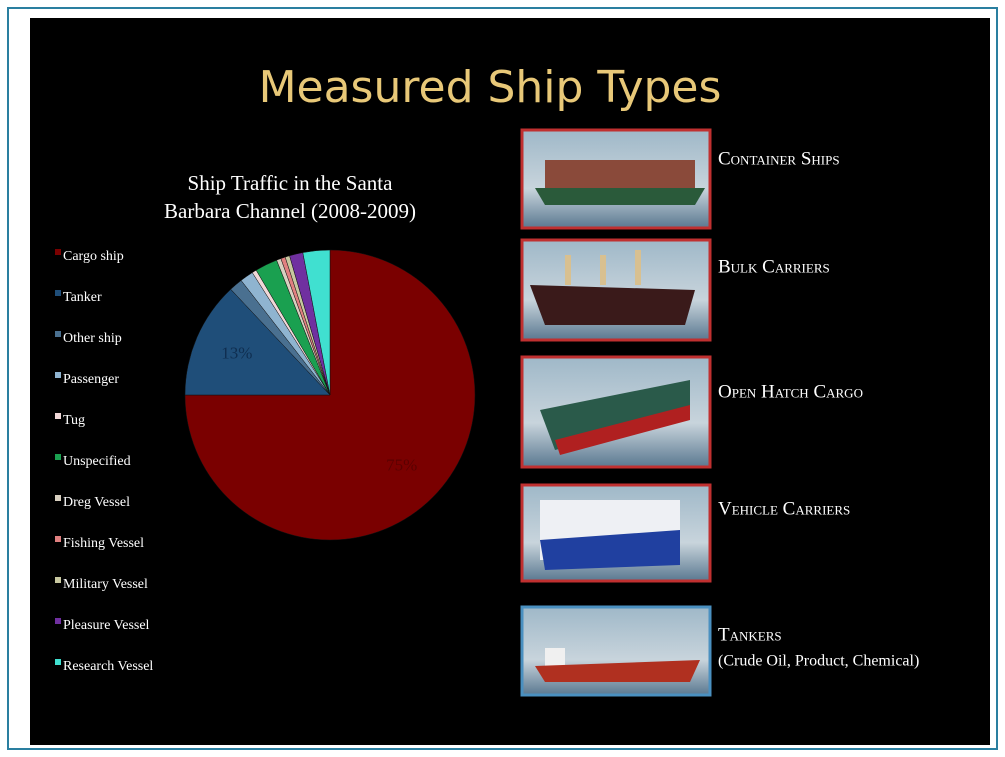 This screenshot has height=757, width=1005. I want to click on legend-label: Dreg Vessel, so click(96, 502).